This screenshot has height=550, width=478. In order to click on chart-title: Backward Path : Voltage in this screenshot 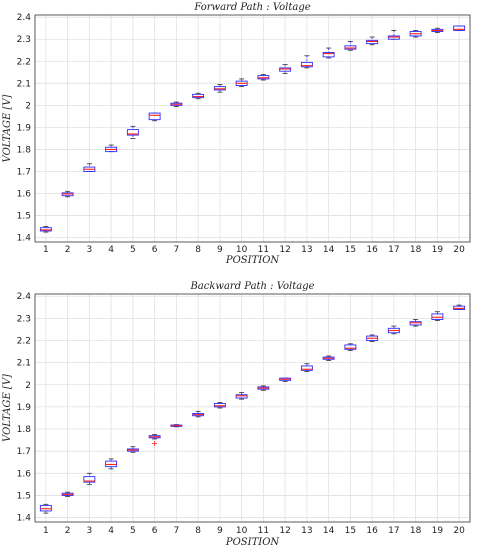, I will do `click(251, 286)`.